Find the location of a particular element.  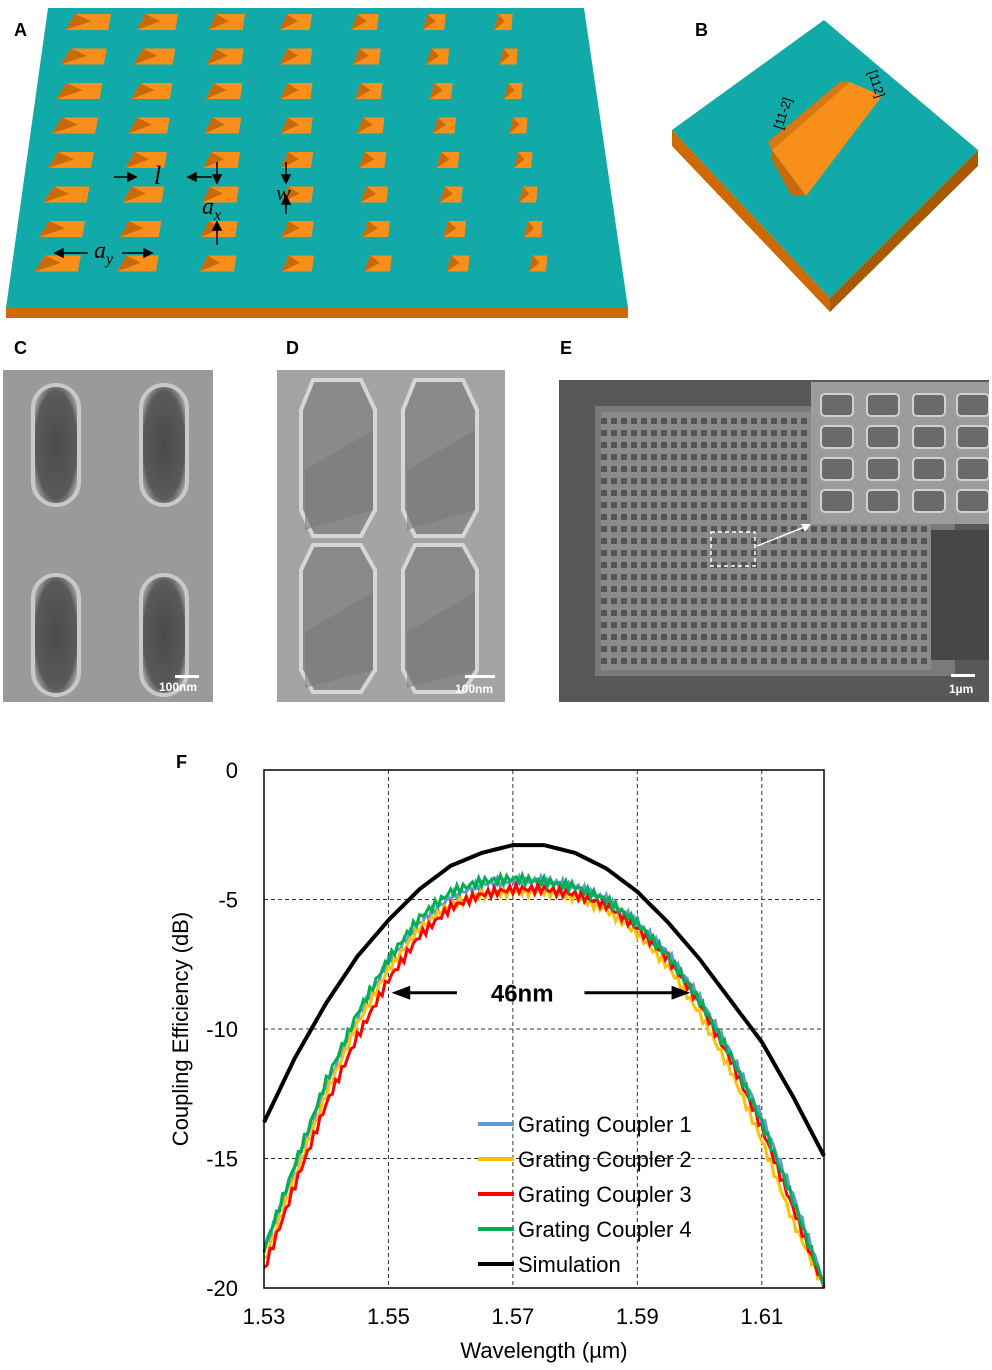

label-w: w is located at coordinates (283, 192).